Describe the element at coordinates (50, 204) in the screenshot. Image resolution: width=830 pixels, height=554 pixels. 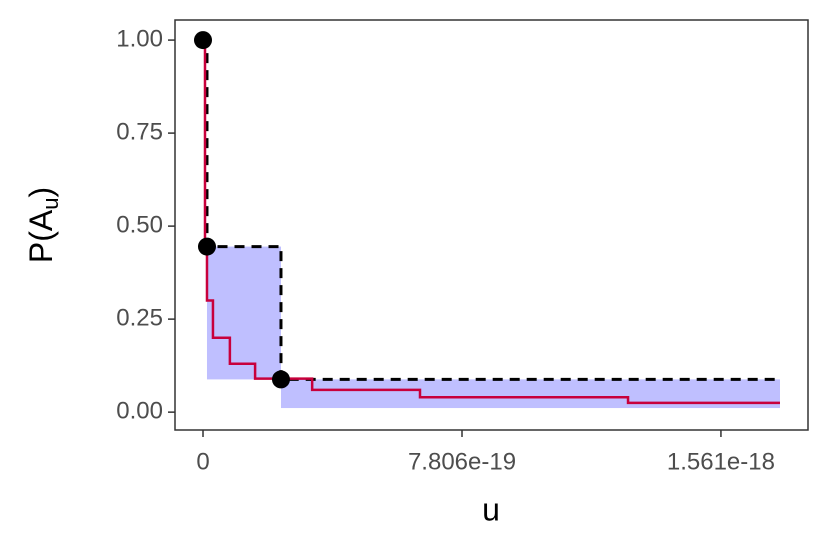
I see `y-title-sub: u` at that location.